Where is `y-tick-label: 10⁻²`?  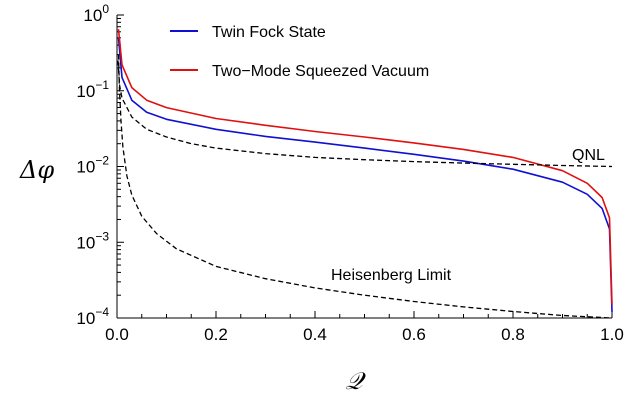 y-tick-label: 10⁻² is located at coordinates (92, 165).